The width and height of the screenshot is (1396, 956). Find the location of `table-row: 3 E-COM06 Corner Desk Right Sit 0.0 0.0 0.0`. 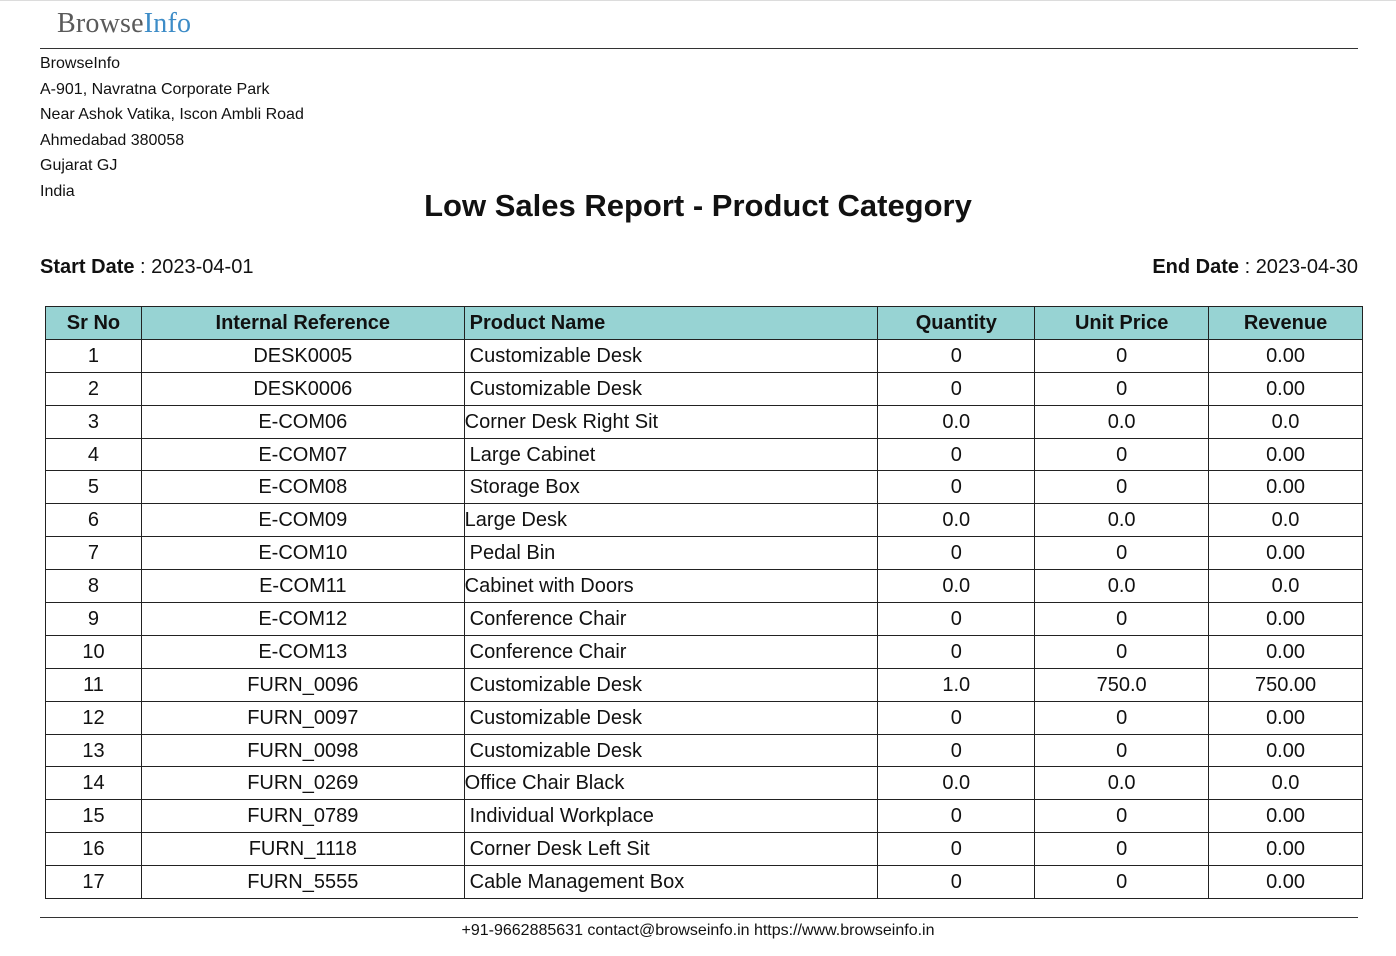

table-row: 3 E-COM06 Corner Desk Right Sit 0.0 0.0 0.0 is located at coordinates (704, 421).